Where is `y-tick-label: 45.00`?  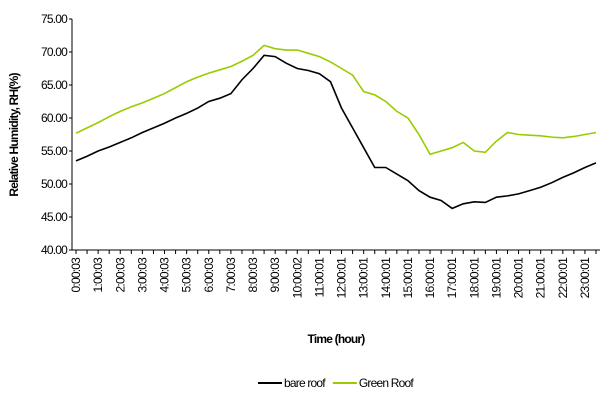
y-tick-label: 45.00 is located at coordinates (54, 217).